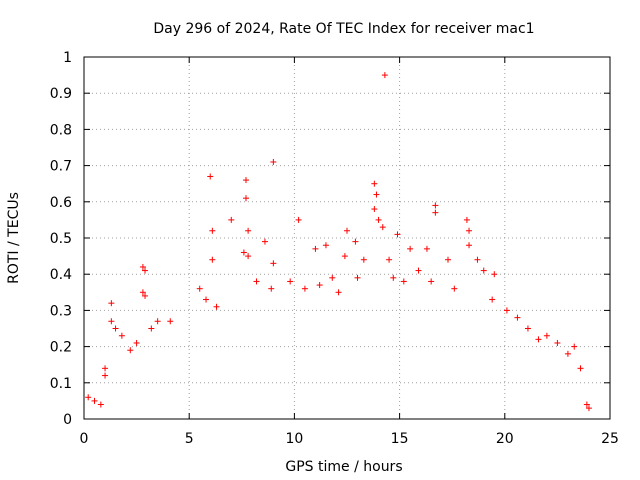 Image resolution: width=640 pixels, height=480 pixels. Describe the element at coordinates (61, 94) in the screenshot. I see `y-tick-label: 0.9` at that location.